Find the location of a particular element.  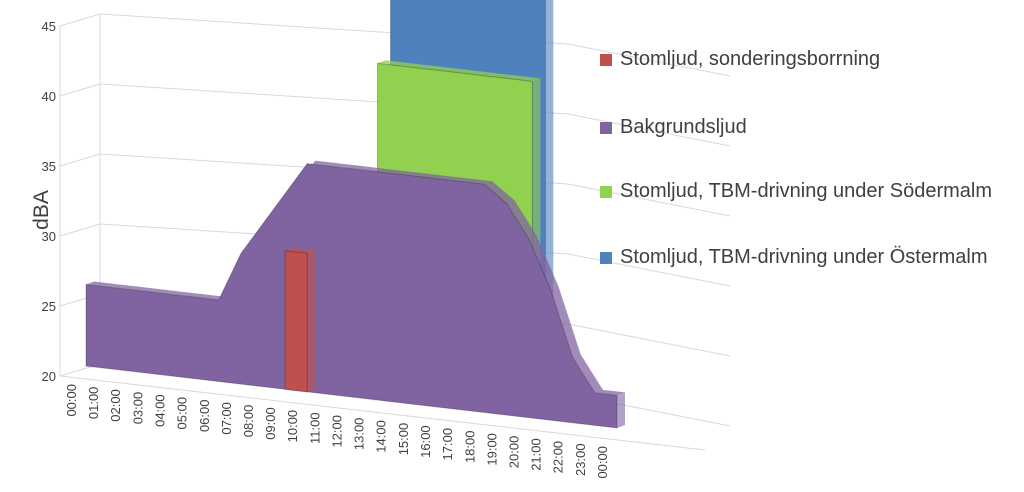

y-tick-label: 30 is located at coordinates (49, 236).